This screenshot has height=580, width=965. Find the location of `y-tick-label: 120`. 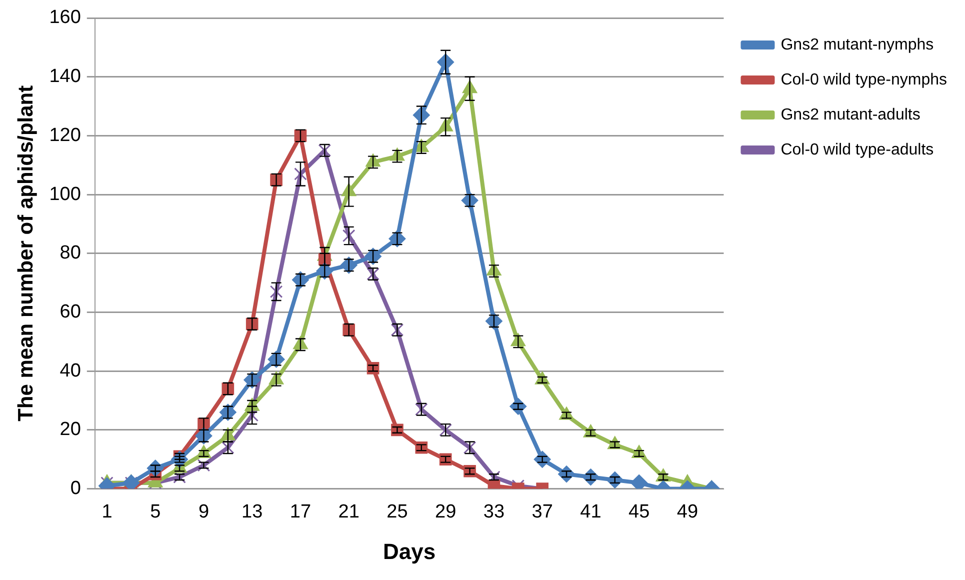

y-tick-label: 120 is located at coordinates (65, 135).